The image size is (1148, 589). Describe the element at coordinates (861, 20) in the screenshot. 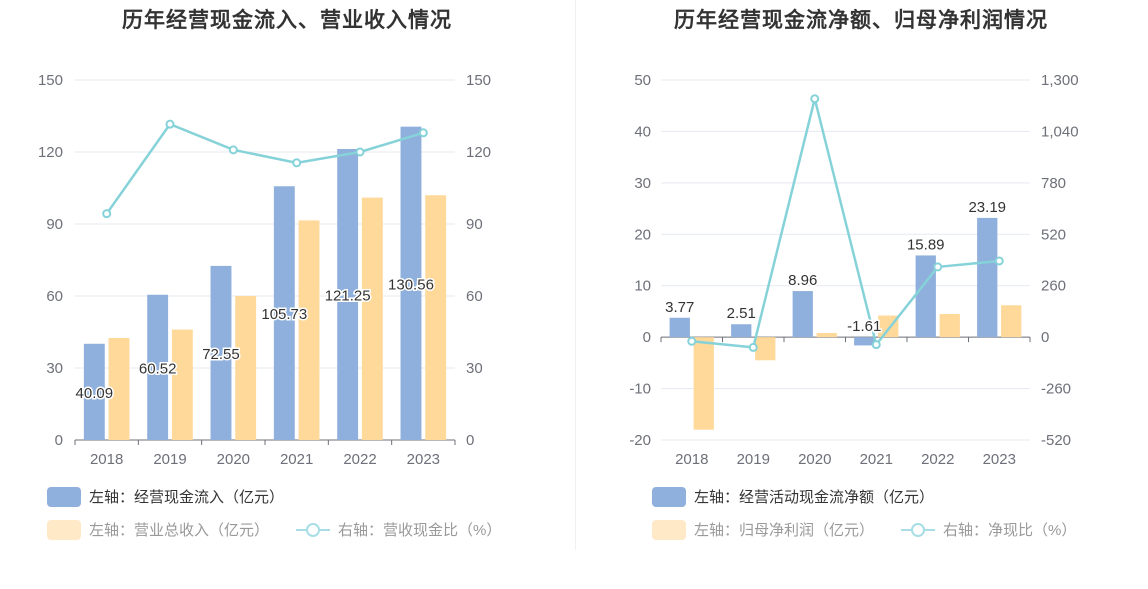

I see `chart-title: 历年经营现金流净额、归母净利润情况` at that location.